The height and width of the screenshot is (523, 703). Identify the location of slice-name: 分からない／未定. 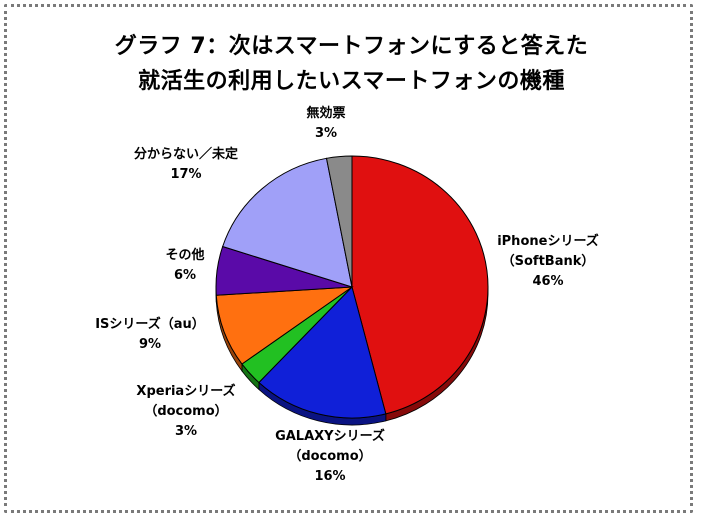
(186, 154).